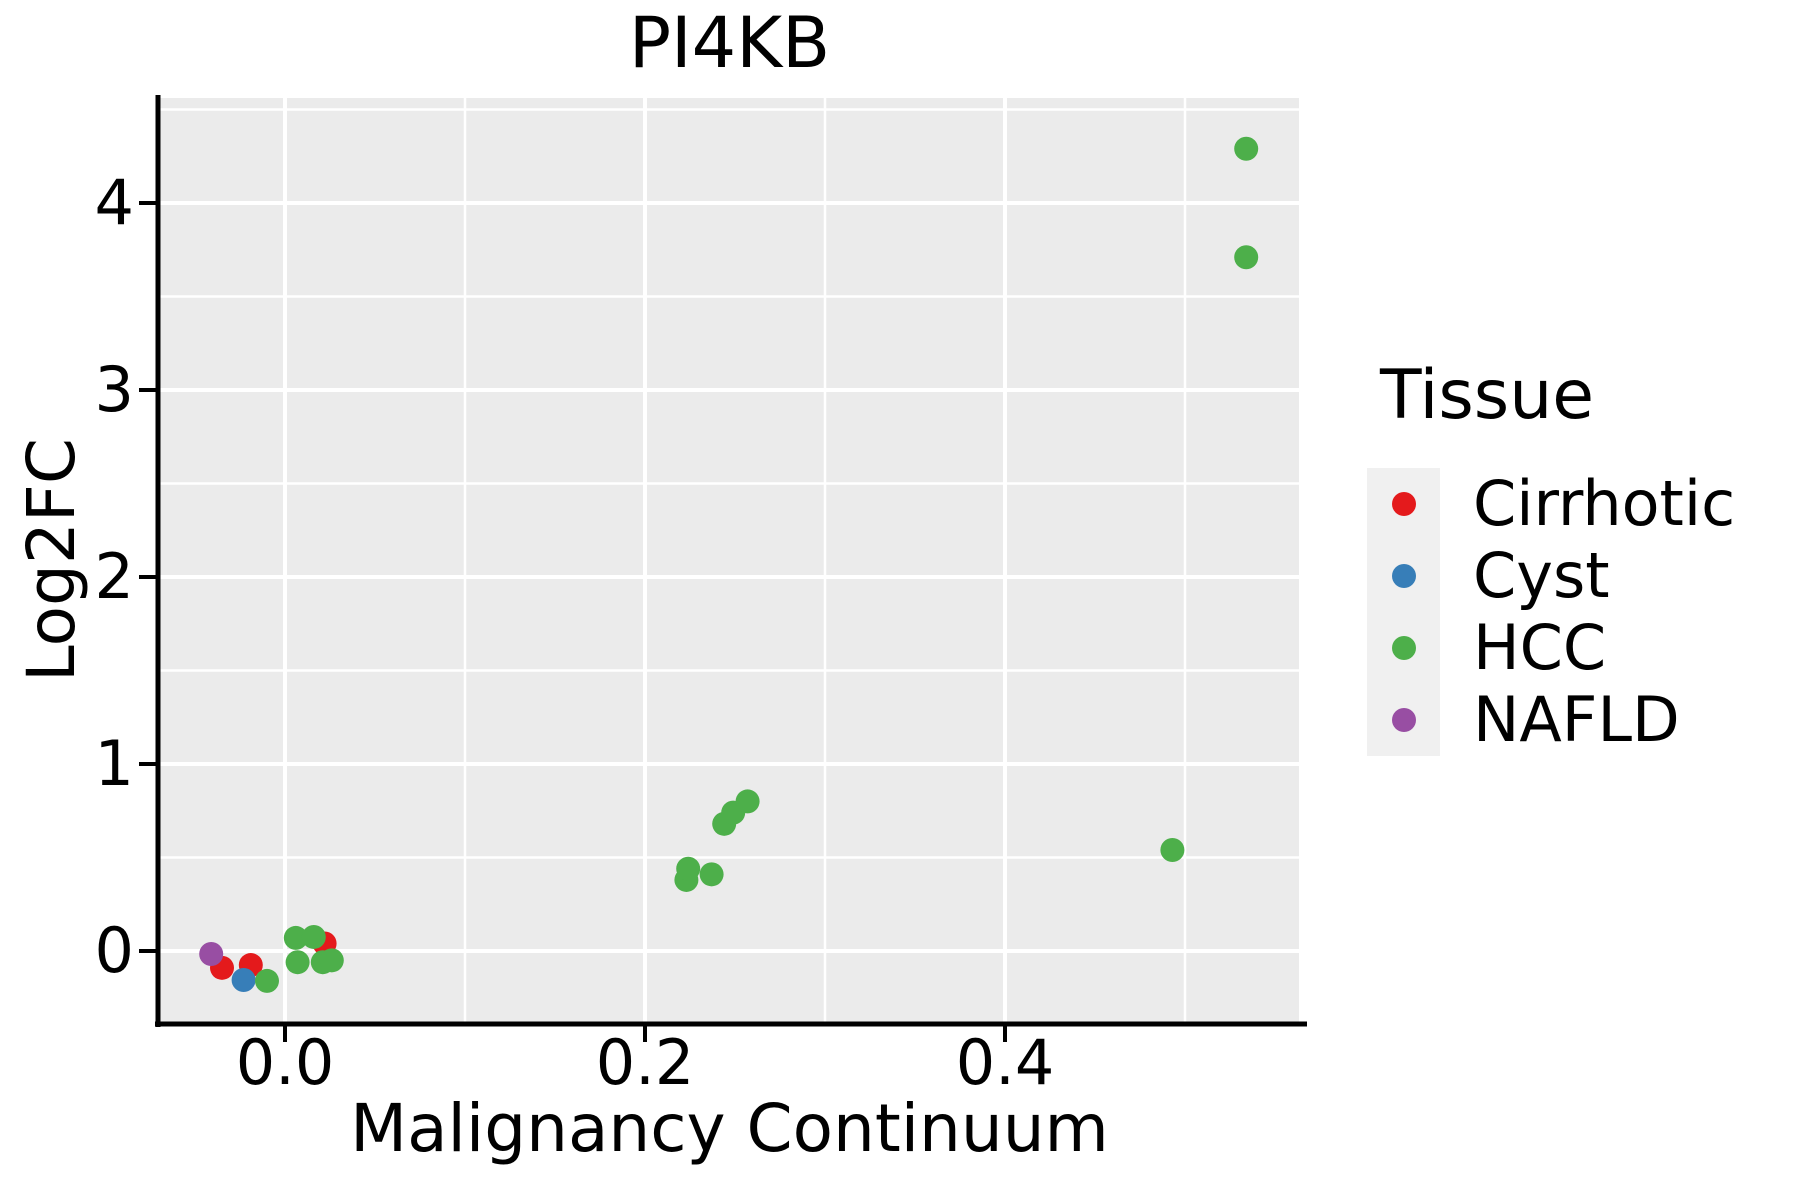 This screenshot has width=1800, height=1200. What do you see at coordinates (211, 953) in the screenshot?
I see `data-point-nafld` at bounding box center [211, 953].